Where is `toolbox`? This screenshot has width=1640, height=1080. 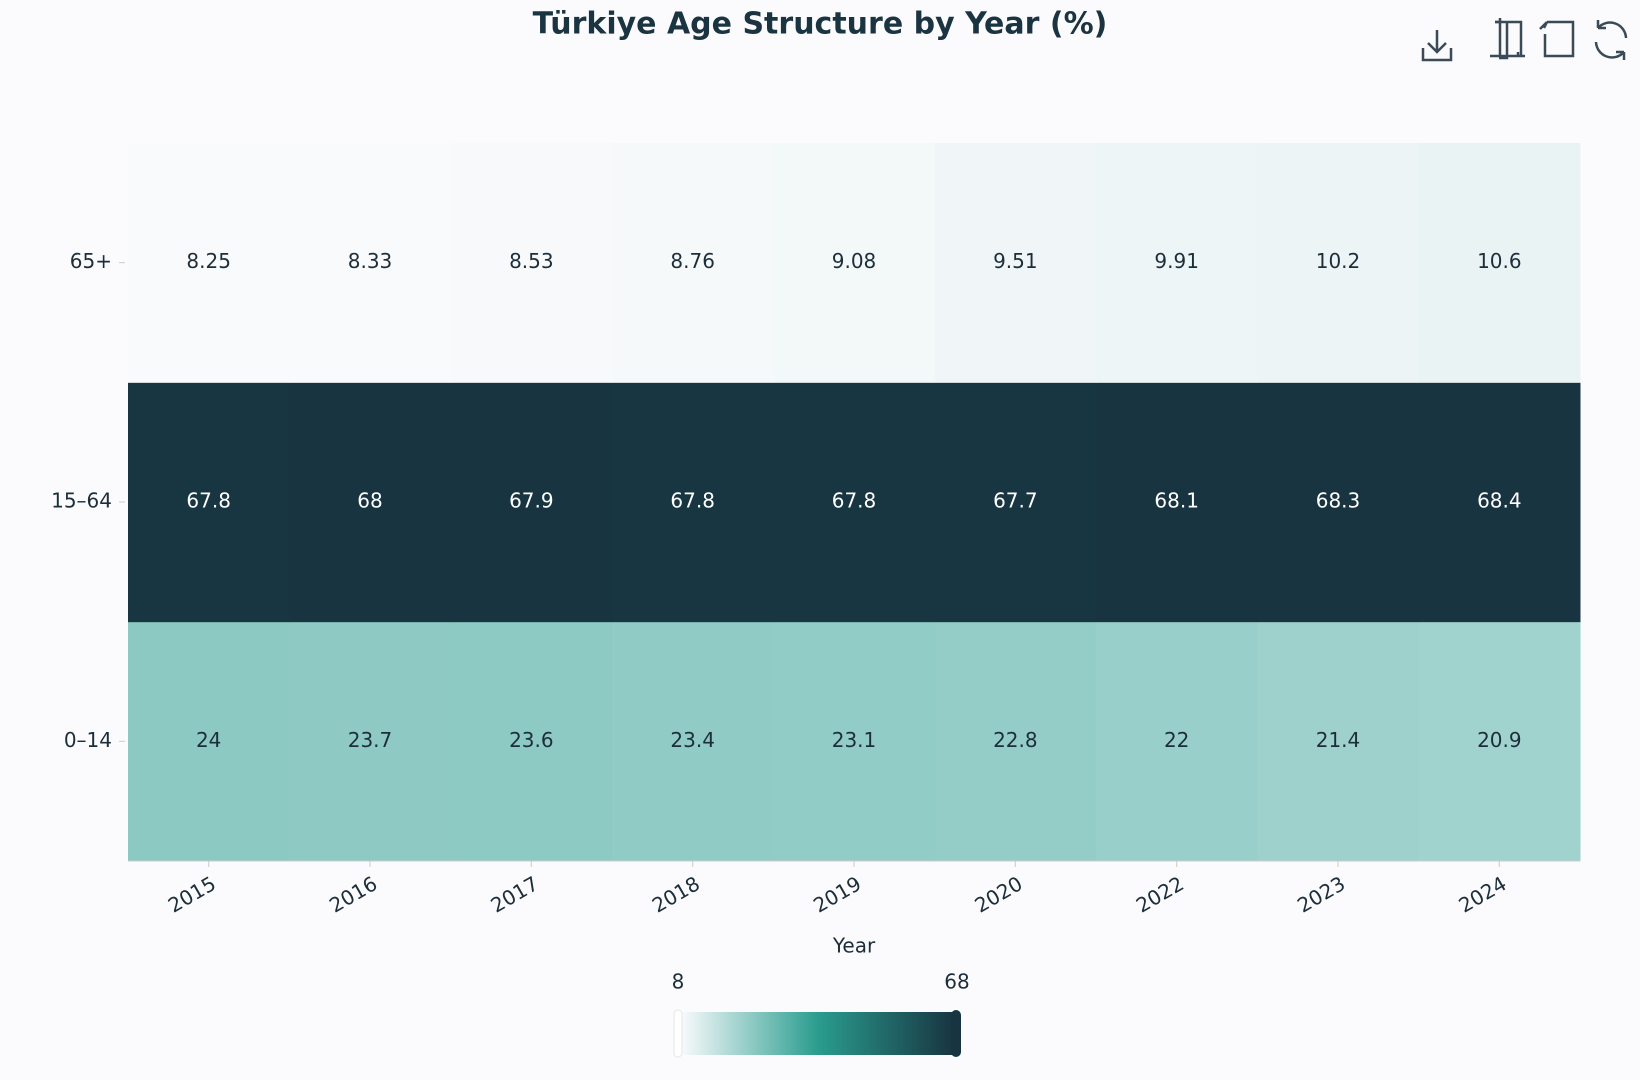 toolbox is located at coordinates (1524, 40).